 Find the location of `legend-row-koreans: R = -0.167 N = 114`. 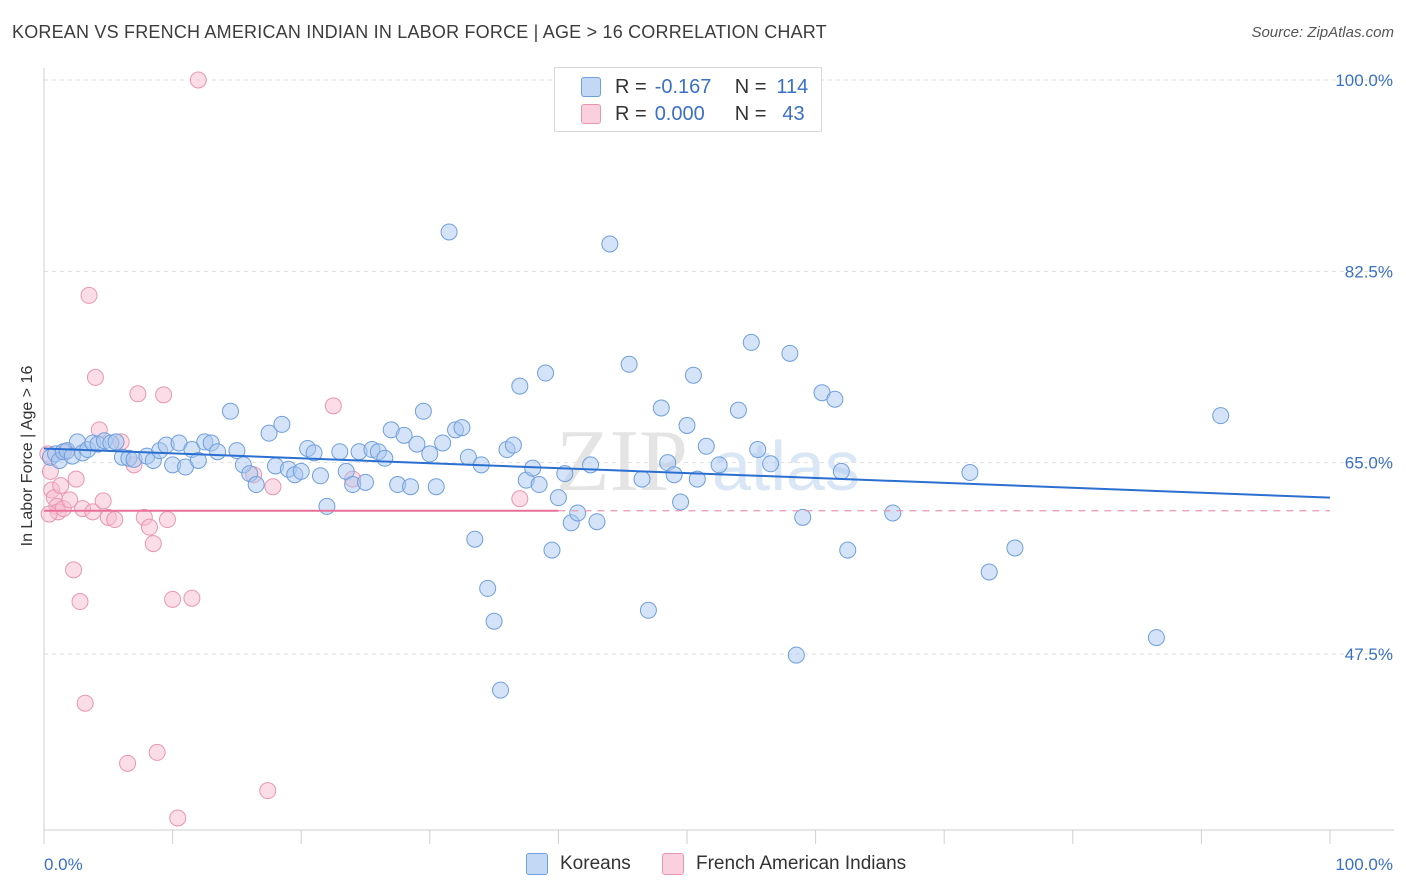

legend-row-koreans: R = -0.167 N = 114 is located at coordinates (694, 87).